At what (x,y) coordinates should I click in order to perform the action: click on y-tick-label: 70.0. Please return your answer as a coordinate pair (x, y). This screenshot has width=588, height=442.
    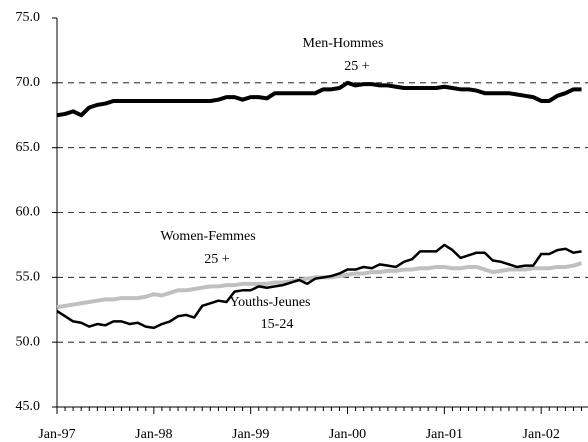
    Looking at the image, I should click on (28, 82).